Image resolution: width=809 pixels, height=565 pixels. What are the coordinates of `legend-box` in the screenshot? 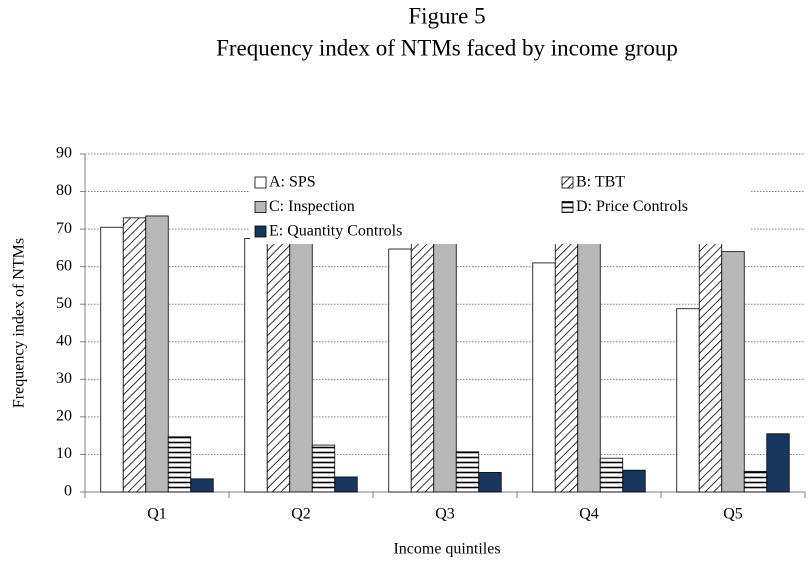 It's located at (500, 207).